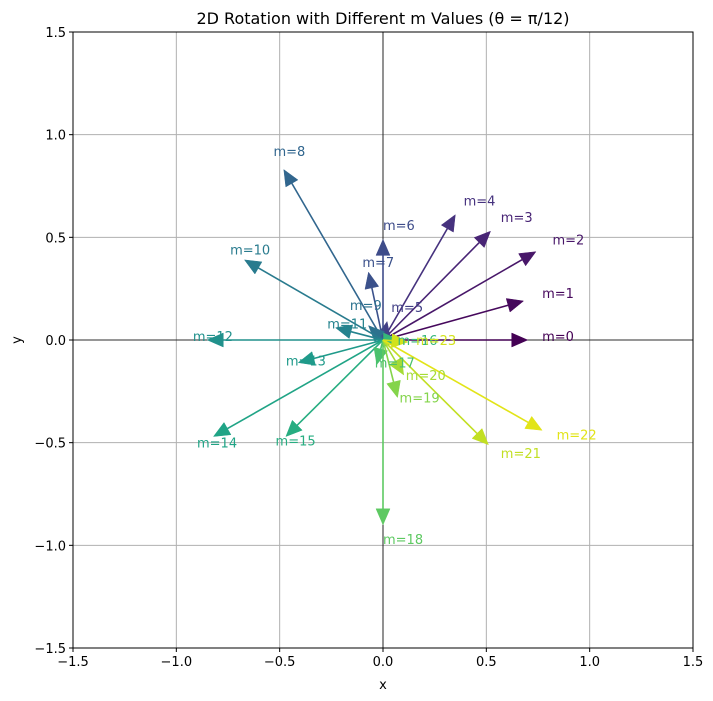 Image resolution: width=713 pixels, height=701 pixels. What do you see at coordinates (50, 444) in the screenshot?
I see `y-tick-label: −0.5` at bounding box center [50, 444].